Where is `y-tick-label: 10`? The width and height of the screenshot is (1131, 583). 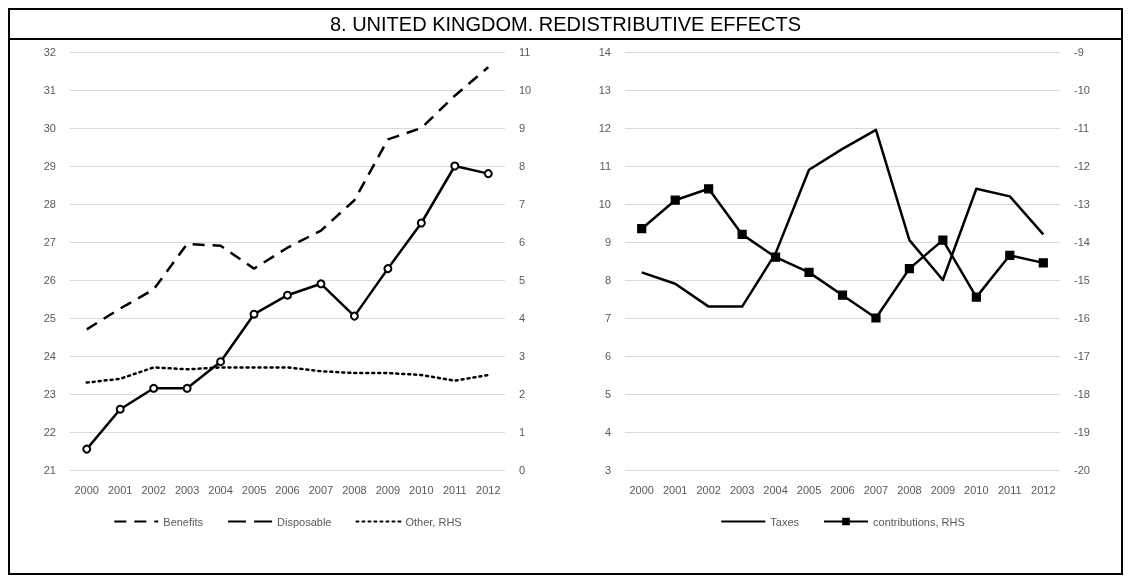 y-tick-label: 10 is located at coordinates (604, 204).